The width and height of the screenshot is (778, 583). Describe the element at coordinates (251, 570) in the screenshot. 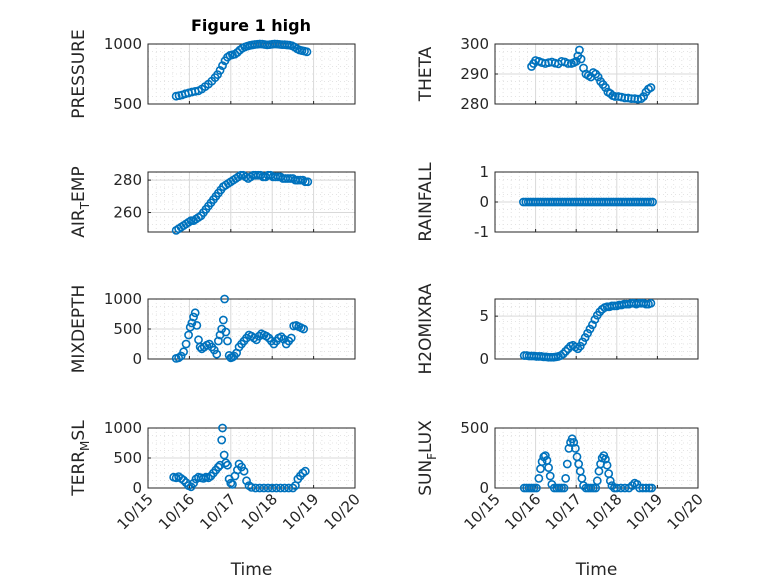

I see `x-axis-label: Time` at that location.